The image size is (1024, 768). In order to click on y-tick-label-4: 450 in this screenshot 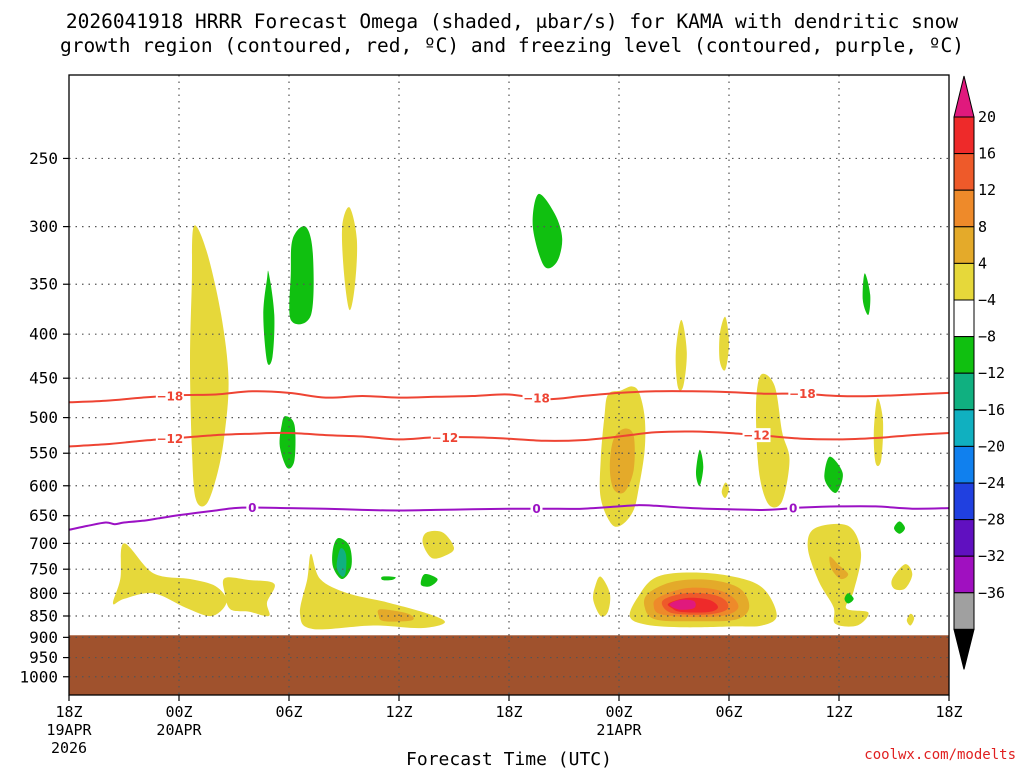, I will do `click(43, 378)`.